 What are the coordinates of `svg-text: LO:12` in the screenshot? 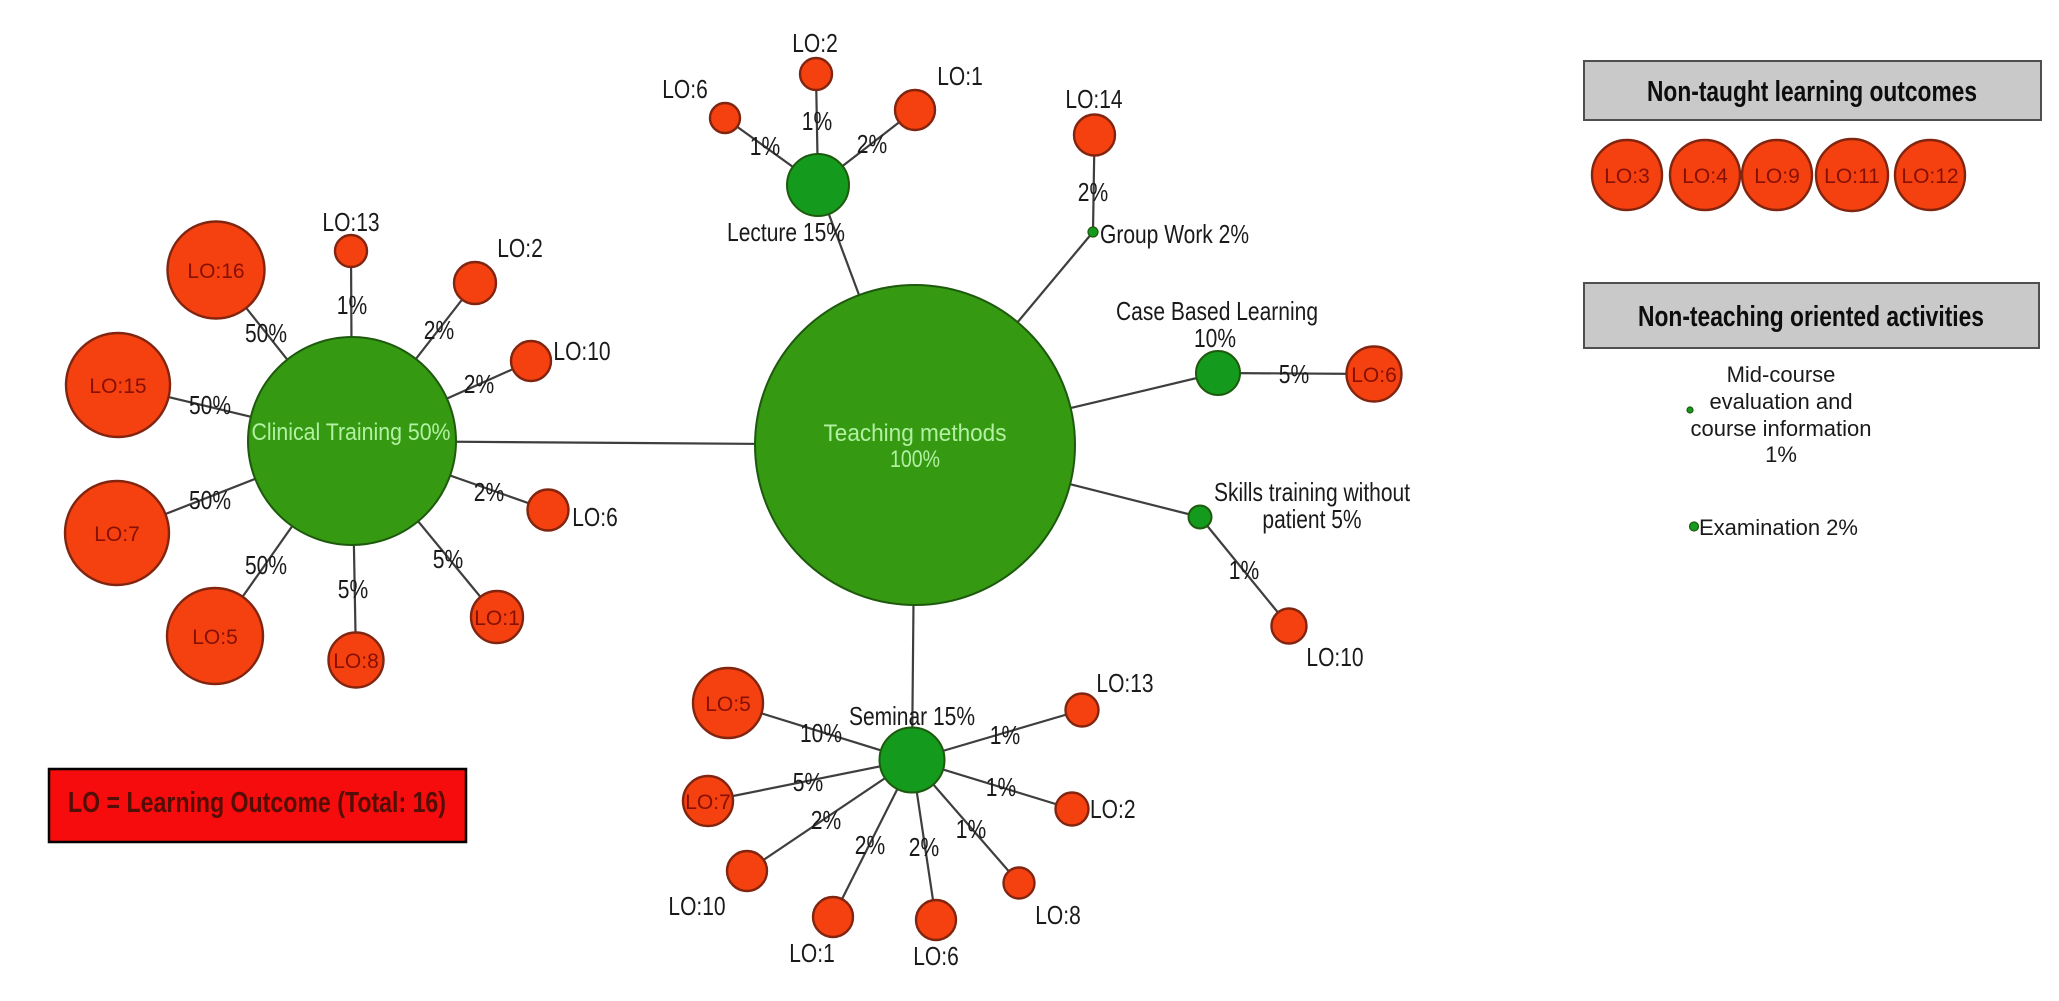 It's located at (1929, 176).